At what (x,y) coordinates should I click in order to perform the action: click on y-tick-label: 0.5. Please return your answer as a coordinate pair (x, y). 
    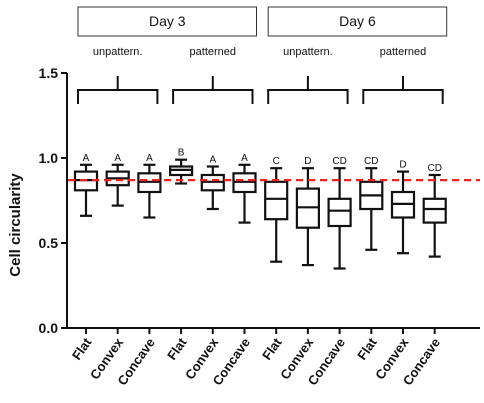
    Looking at the image, I should click on (49, 243).